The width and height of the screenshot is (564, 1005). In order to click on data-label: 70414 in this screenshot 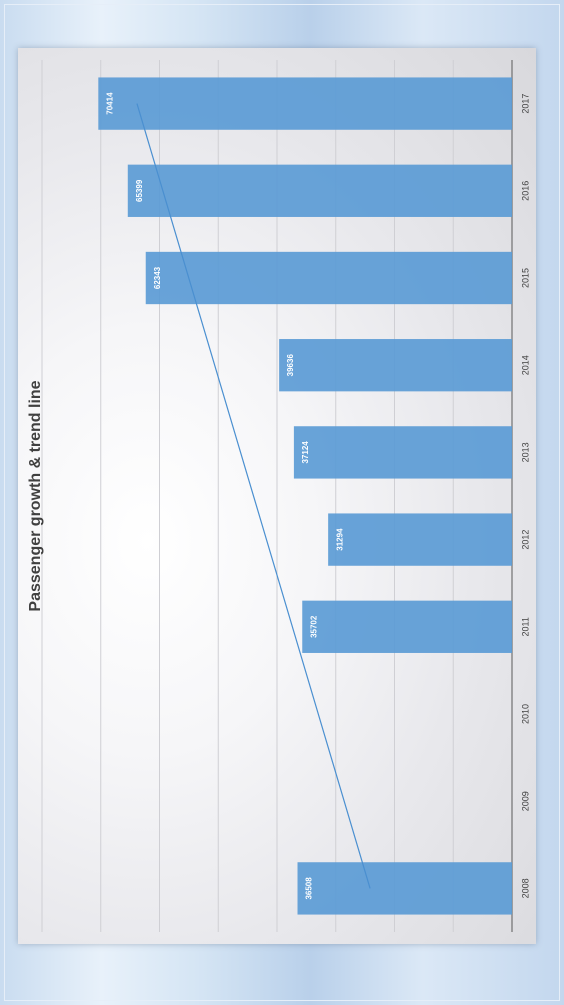, I will do `click(109, 103)`.